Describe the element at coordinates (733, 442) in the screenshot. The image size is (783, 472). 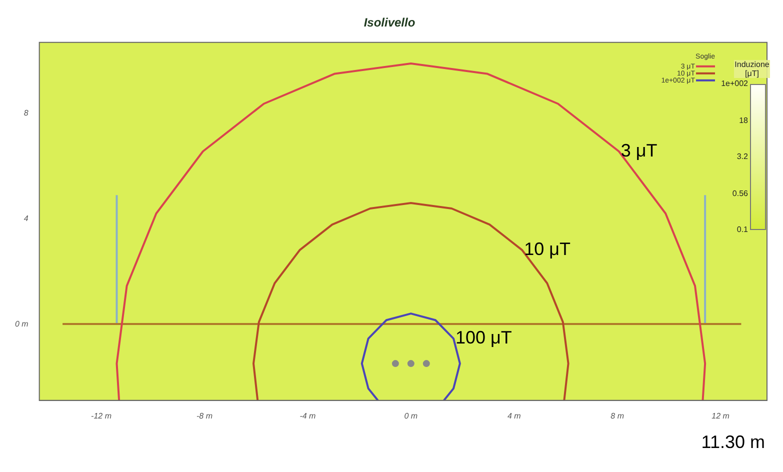
I see `text: 11.30 m` at that location.